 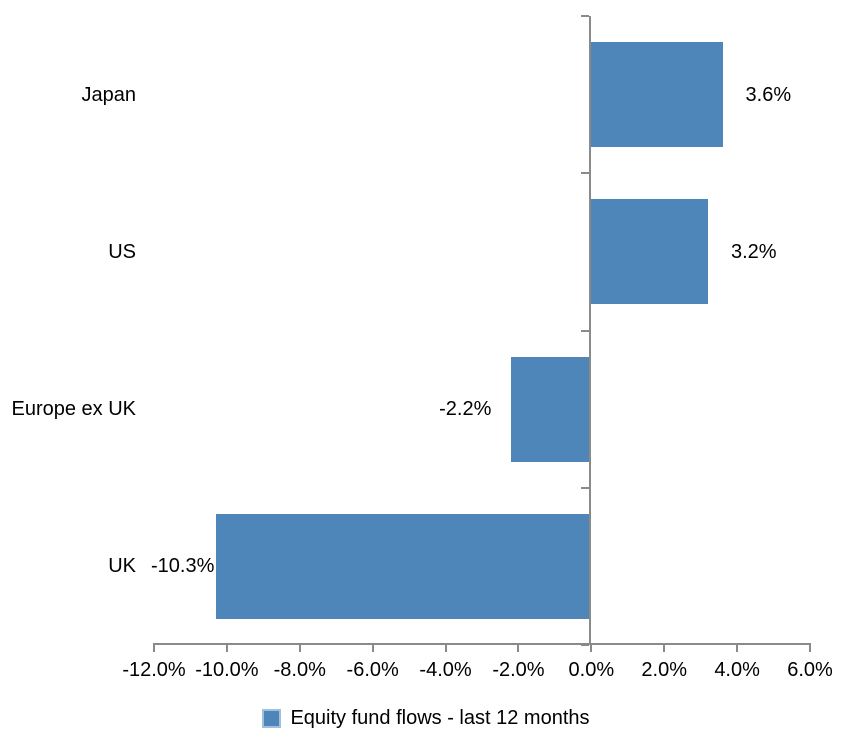 I want to click on x-axis-tick-label: -6.0%, so click(x=372, y=670).